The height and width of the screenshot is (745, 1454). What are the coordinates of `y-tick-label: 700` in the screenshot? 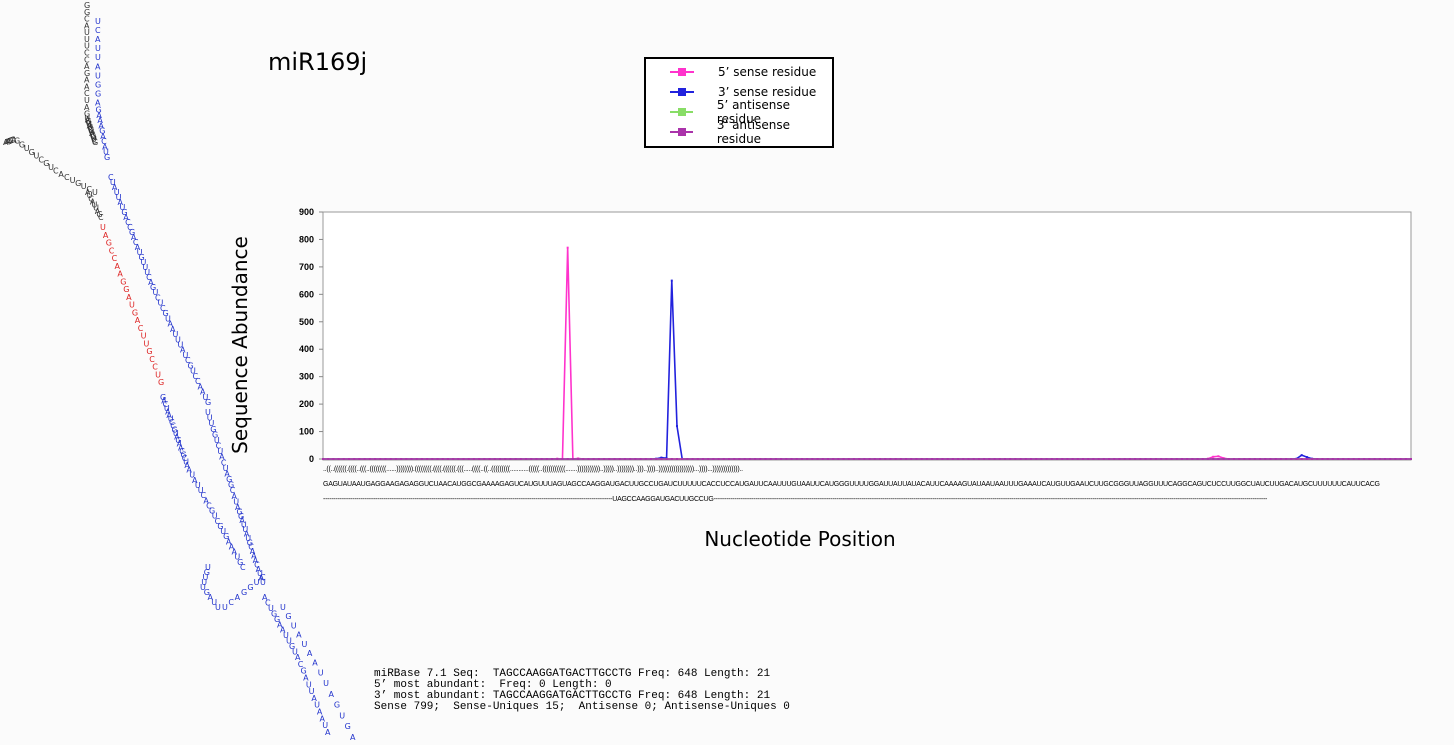 It's located at (306, 267).